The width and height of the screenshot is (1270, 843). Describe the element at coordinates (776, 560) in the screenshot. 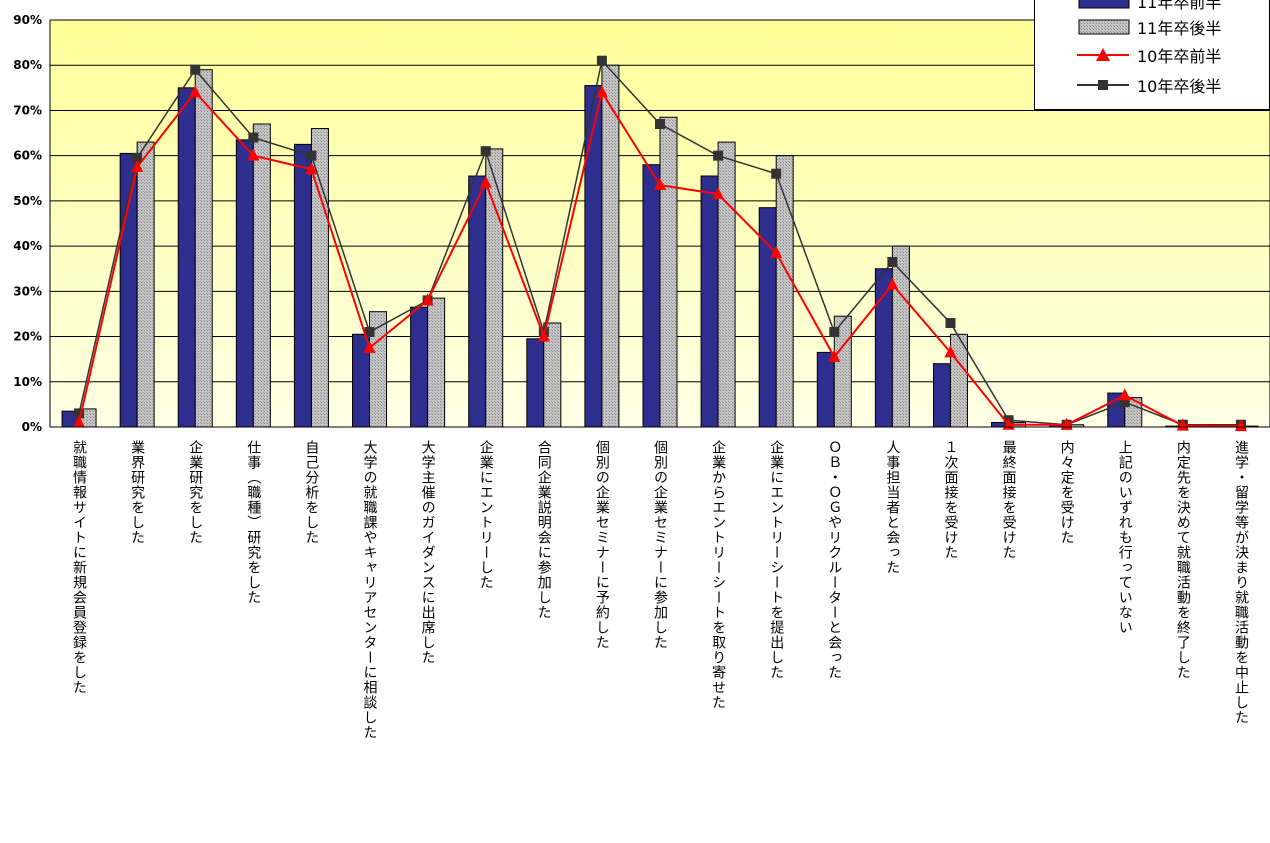

I see `category-label: 企業にエントリーシートを提出した` at that location.